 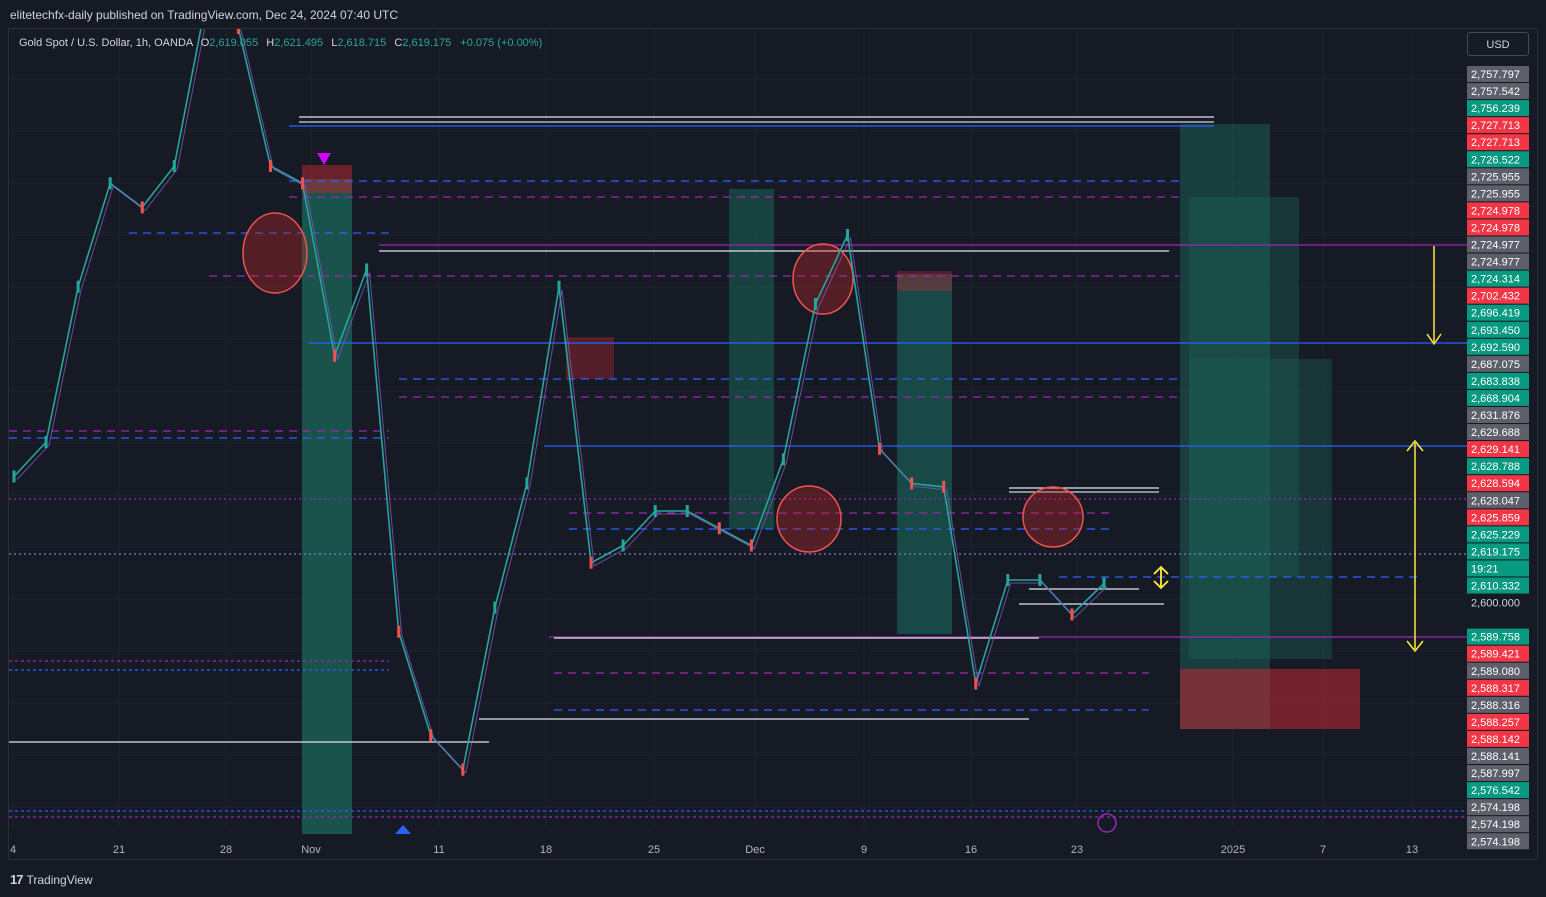 What do you see at coordinates (1495, 177) in the screenshot?
I see `price-scale-label: 2,725.955` at bounding box center [1495, 177].